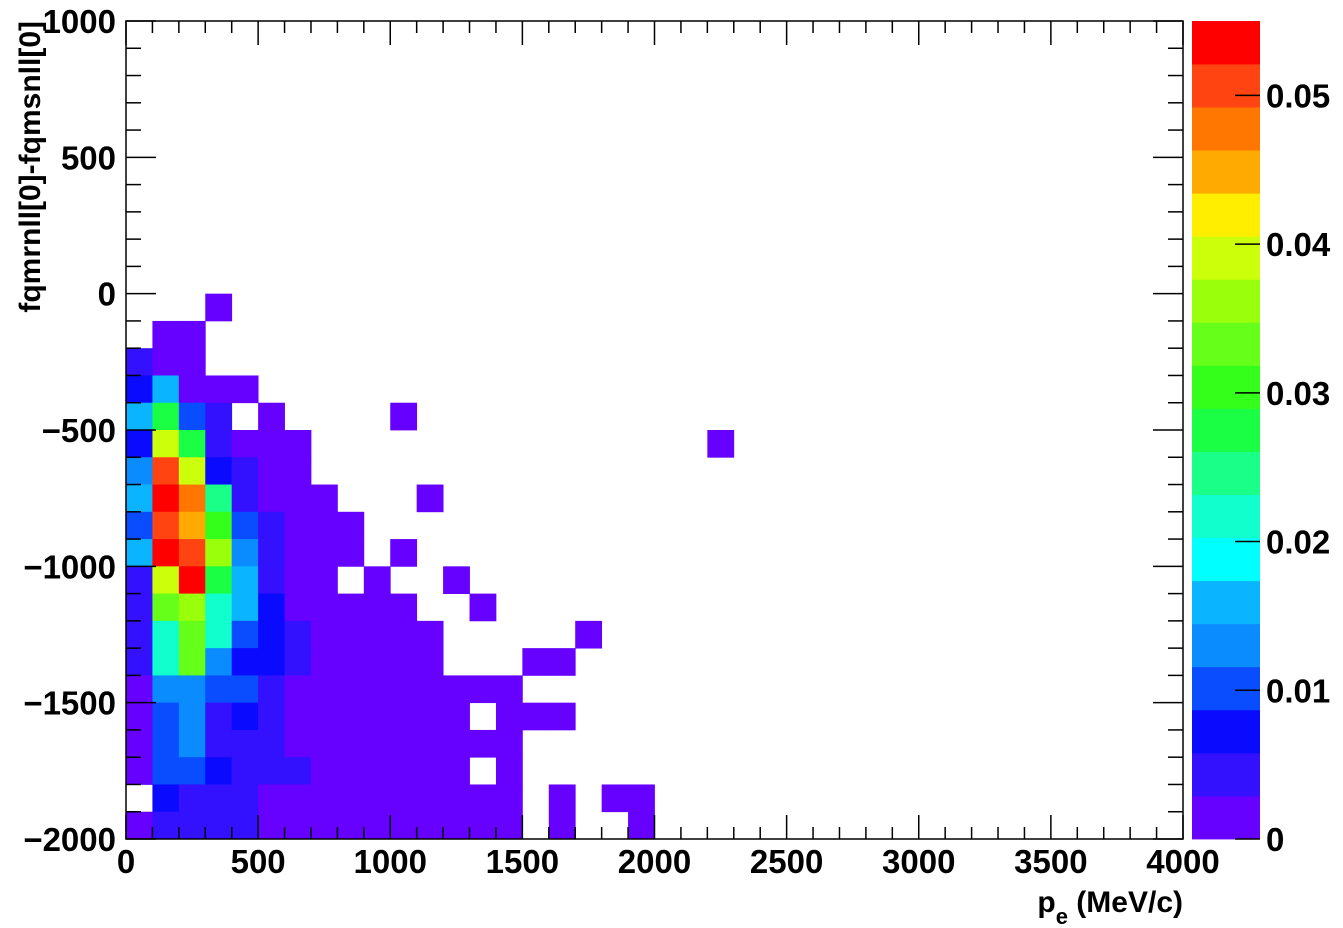  Describe the element at coordinates (1298, 393) in the screenshot. I see `color-scale-label: 0.03` at that location.